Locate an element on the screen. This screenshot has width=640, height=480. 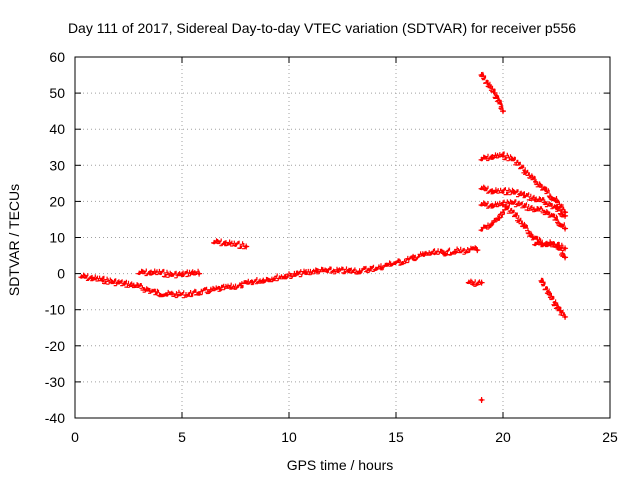
y-tick-label: 30 is located at coordinates (57, 165).